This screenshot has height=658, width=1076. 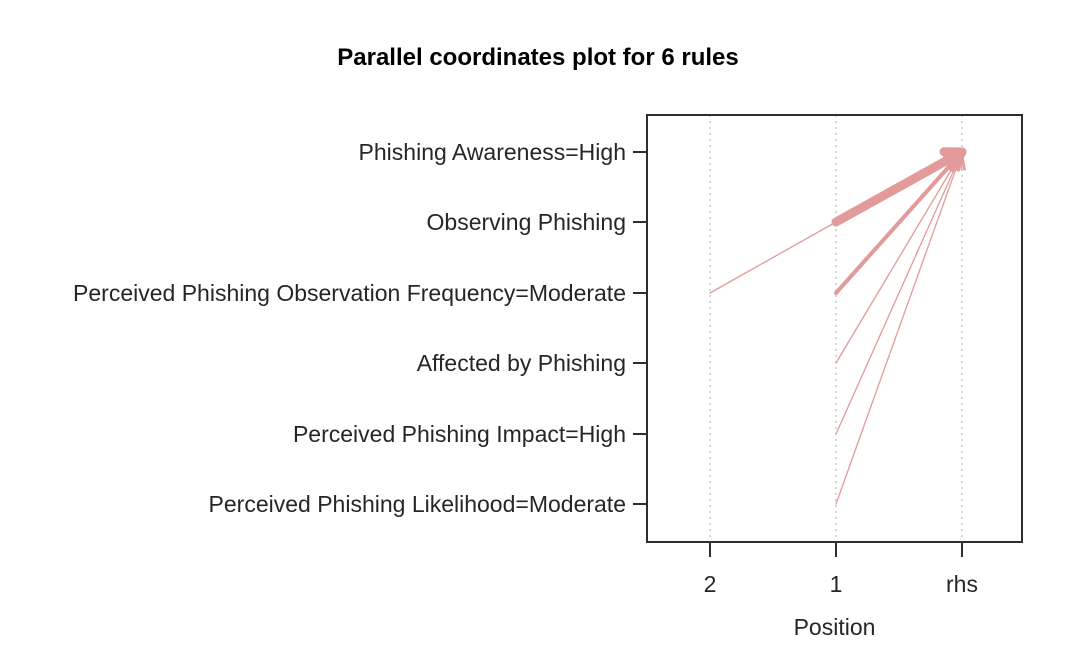 What do you see at coordinates (492, 152) in the screenshot?
I see `y-item-label-0: Phishing Awareness=High` at bounding box center [492, 152].